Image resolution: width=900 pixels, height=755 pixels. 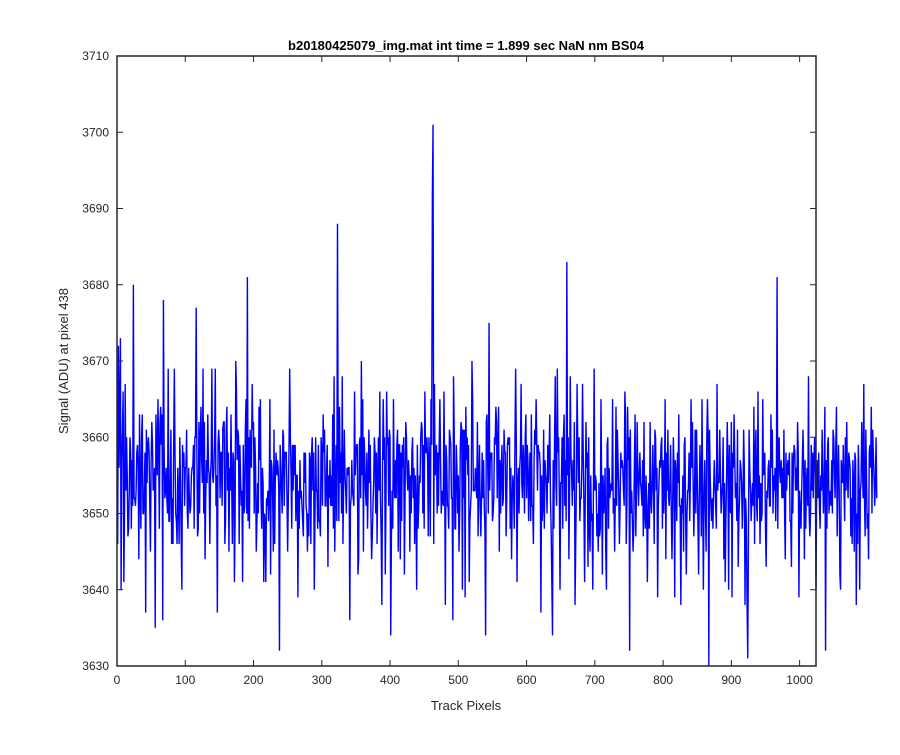 What do you see at coordinates (95, 132) in the screenshot?
I see `y-tick-label: 3700` at bounding box center [95, 132].